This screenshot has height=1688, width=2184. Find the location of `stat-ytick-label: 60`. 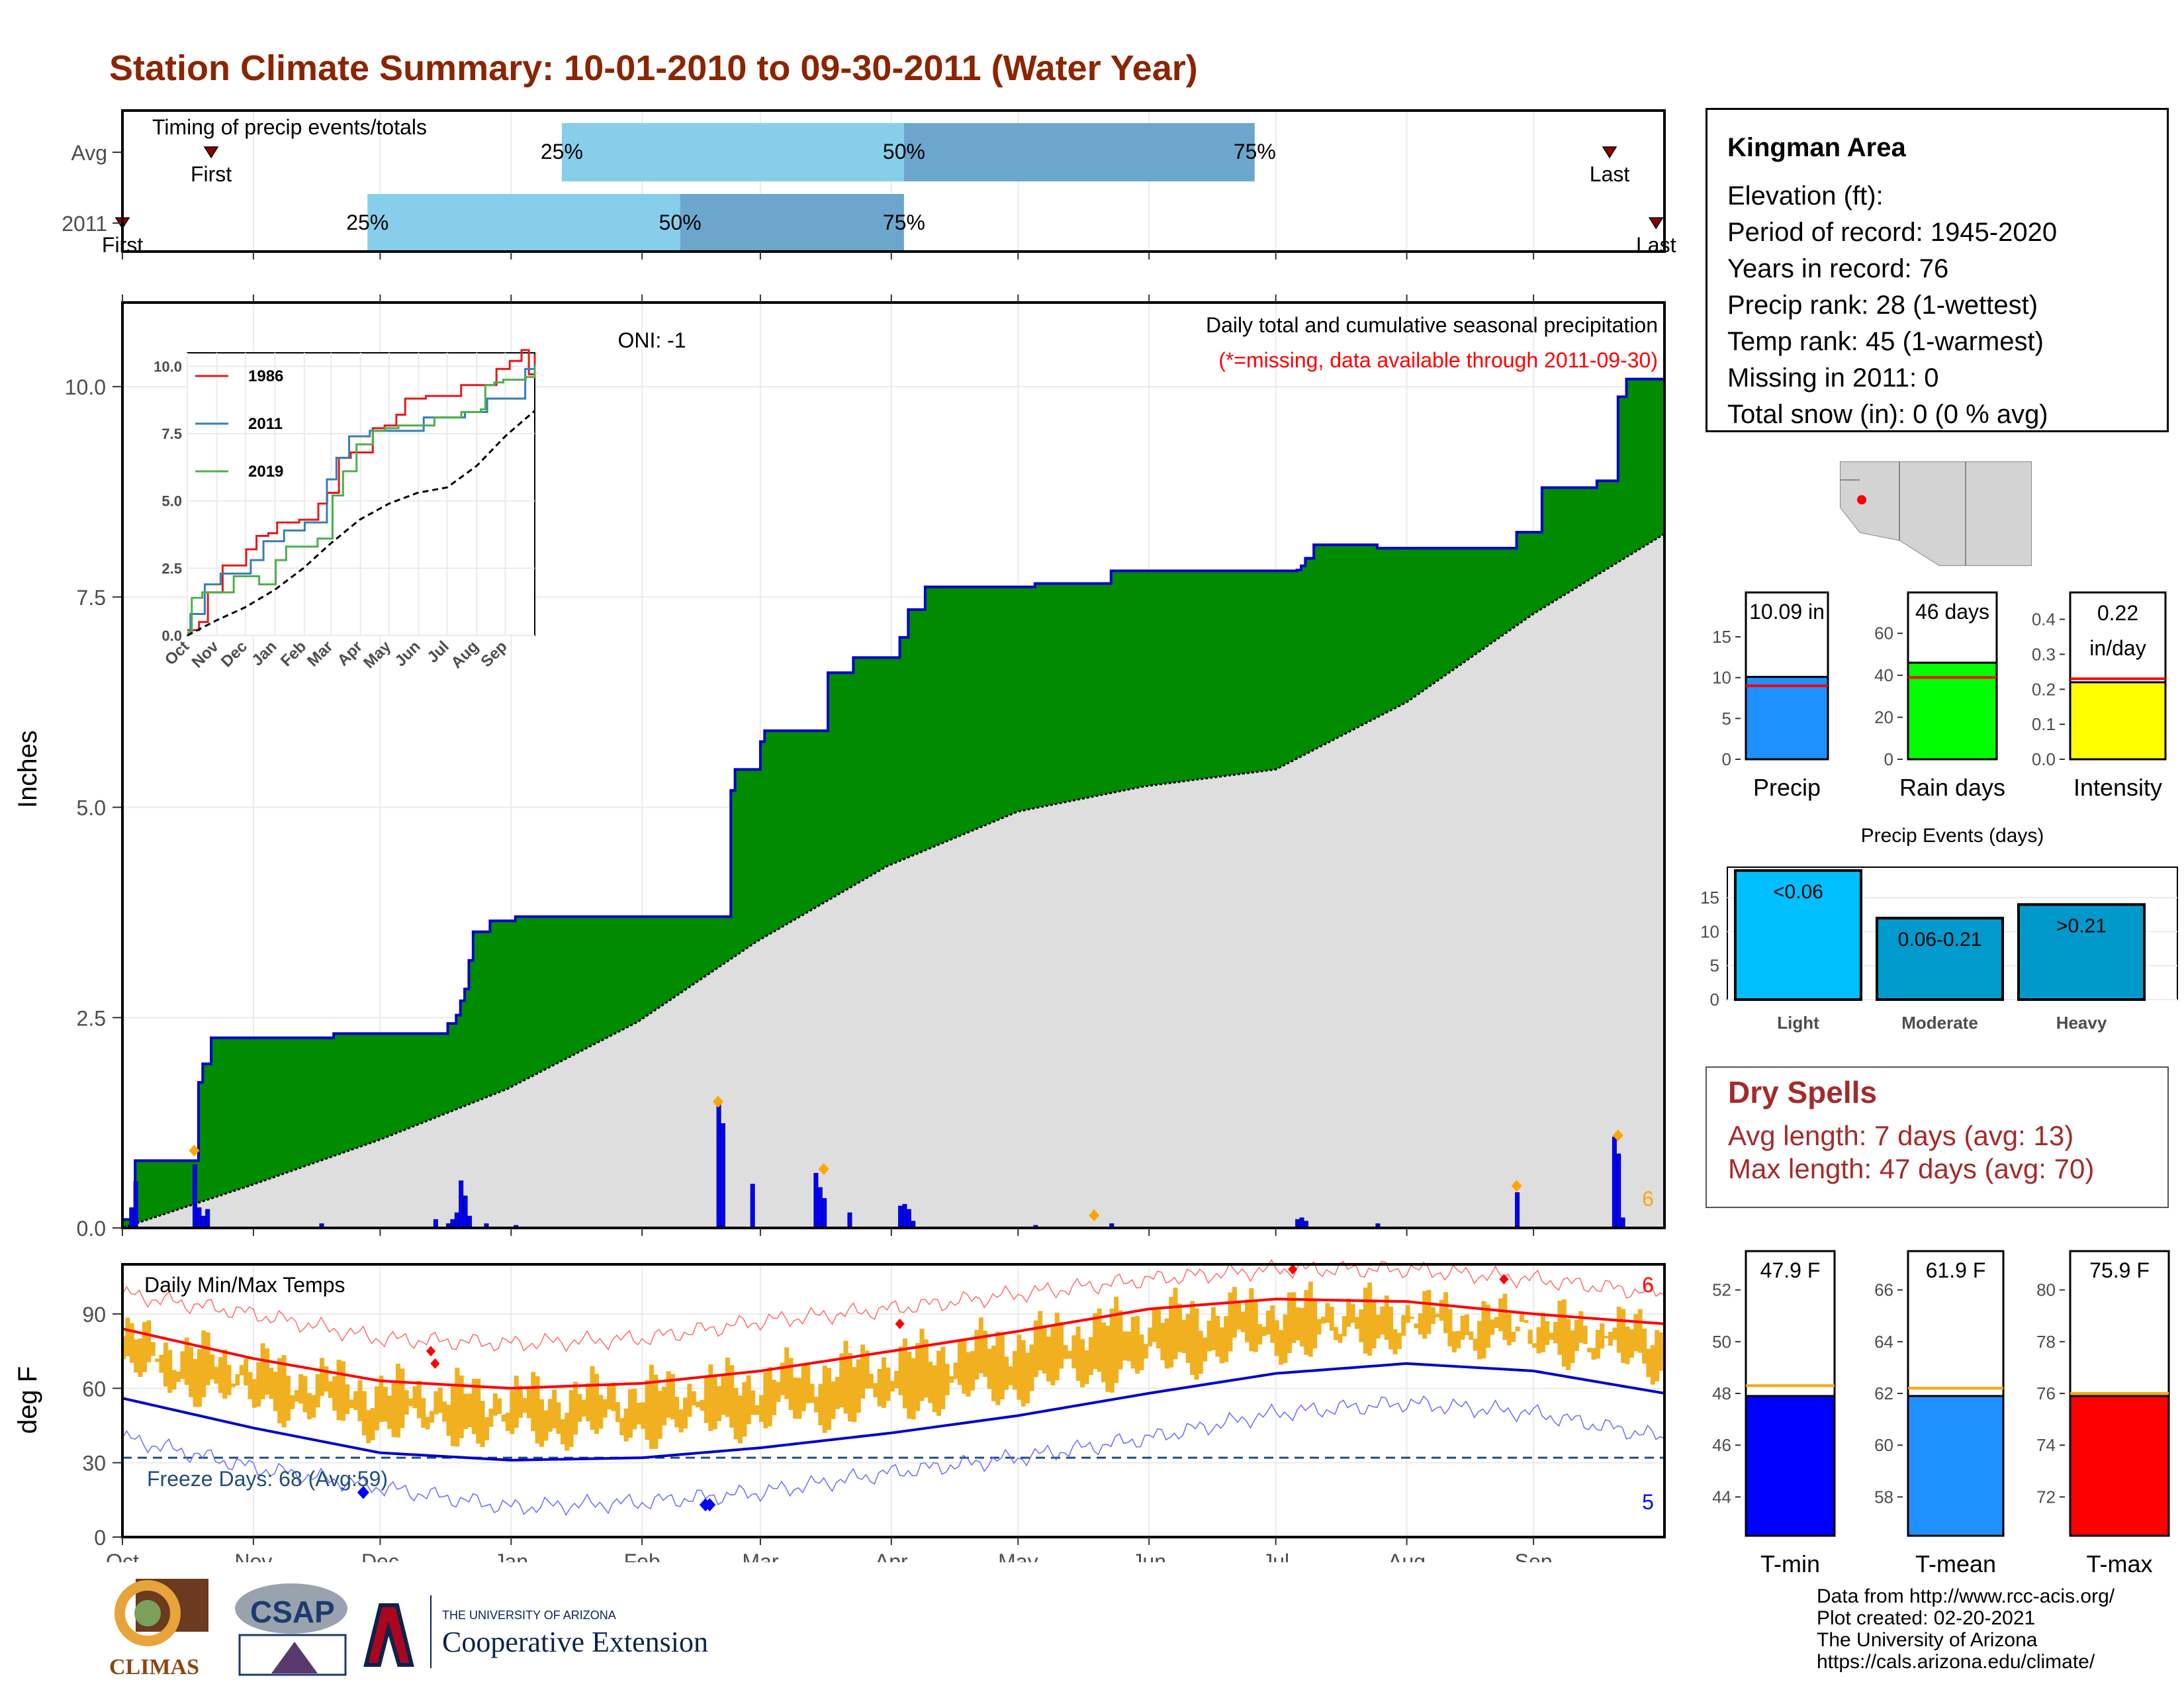

stat-ytick-label: 60 is located at coordinates (1883, 633).